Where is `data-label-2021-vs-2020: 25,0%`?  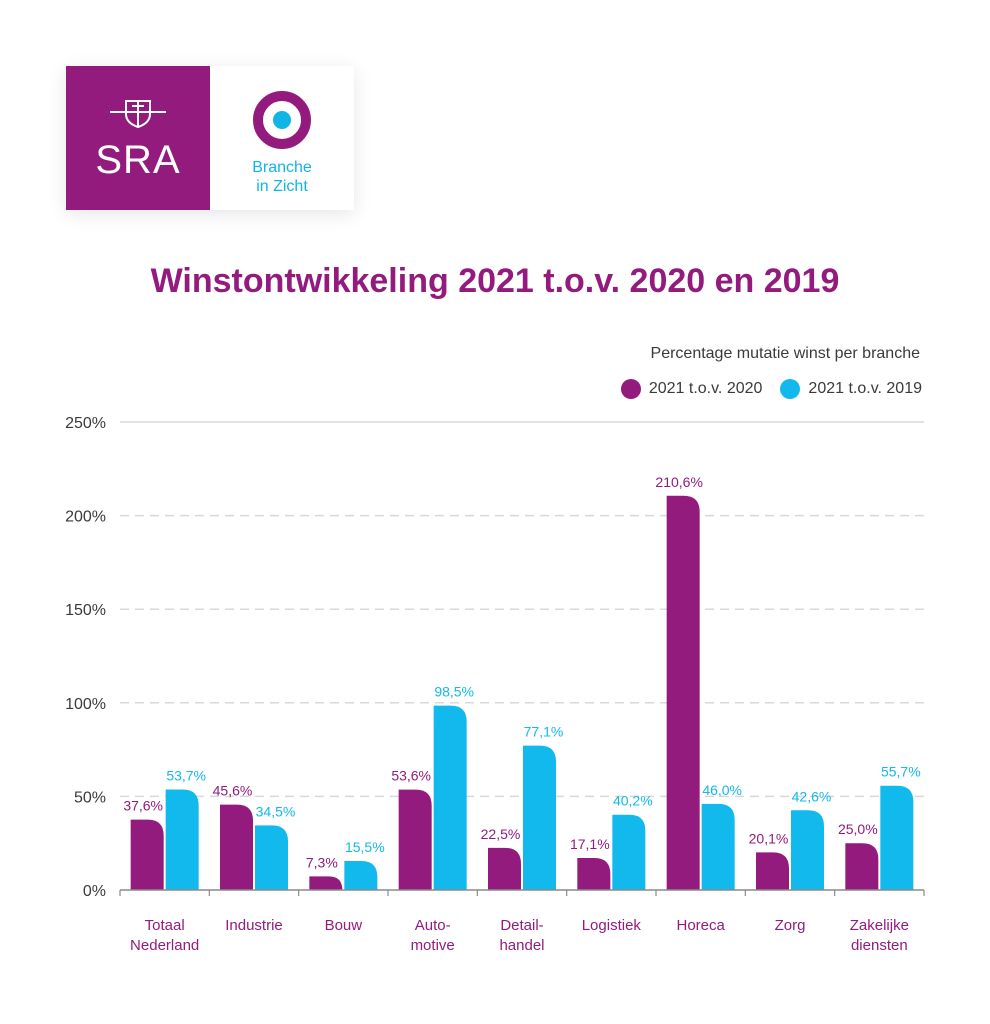
data-label-2021-vs-2020: 25,0% is located at coordinates (858, 829).